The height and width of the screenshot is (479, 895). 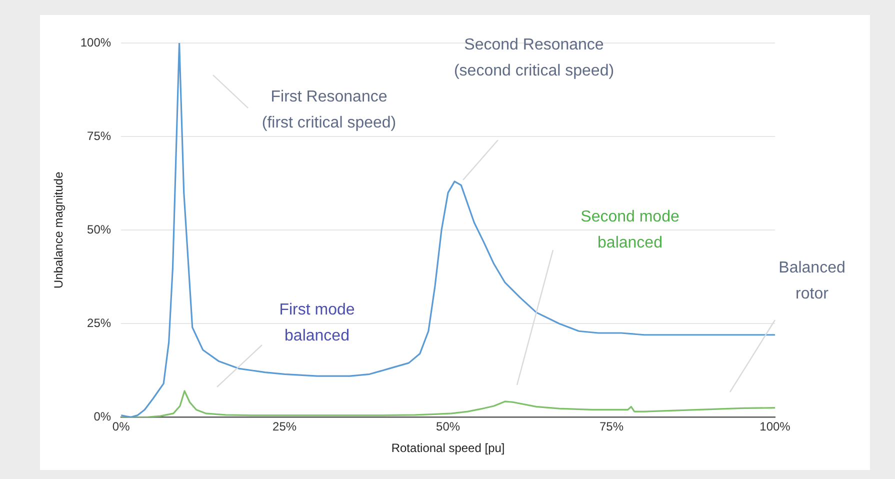 What do you see at coordinates (103, 417) in the screenshot?
I see `y-tick-label: 0%` at bounding box center [103, 417].